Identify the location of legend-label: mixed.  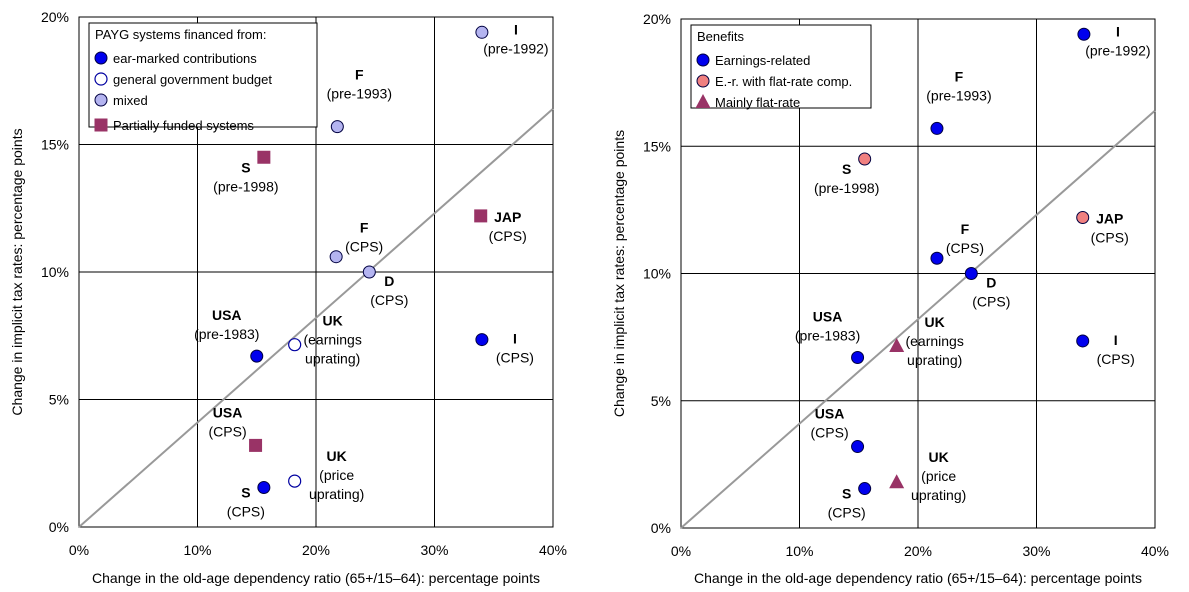
(130, 100).